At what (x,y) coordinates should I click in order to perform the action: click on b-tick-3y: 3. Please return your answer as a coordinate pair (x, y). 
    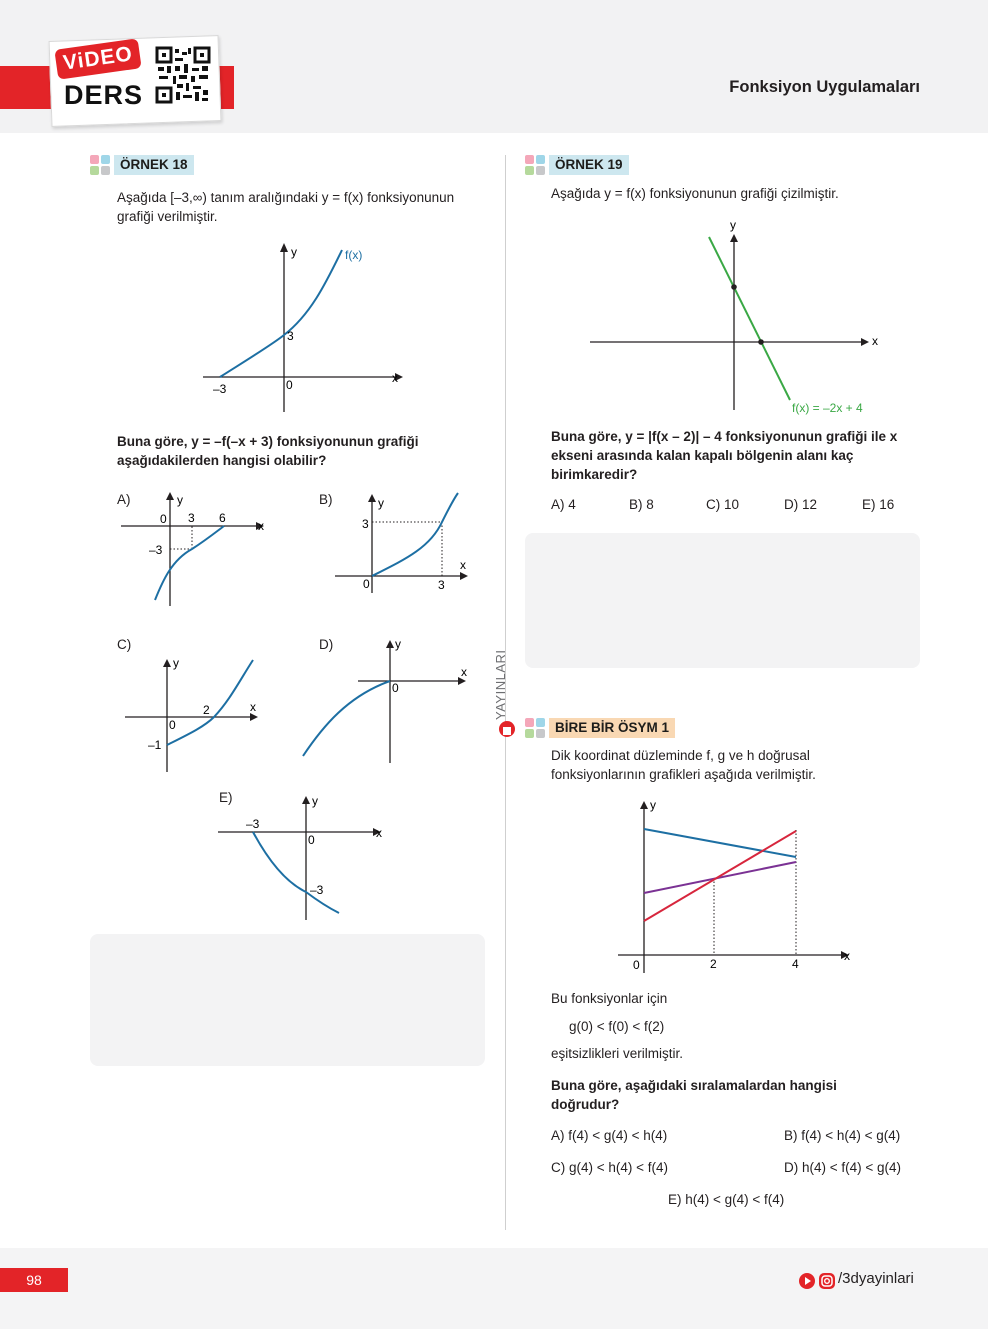
    Looking at the image, I should click on (365, 524).